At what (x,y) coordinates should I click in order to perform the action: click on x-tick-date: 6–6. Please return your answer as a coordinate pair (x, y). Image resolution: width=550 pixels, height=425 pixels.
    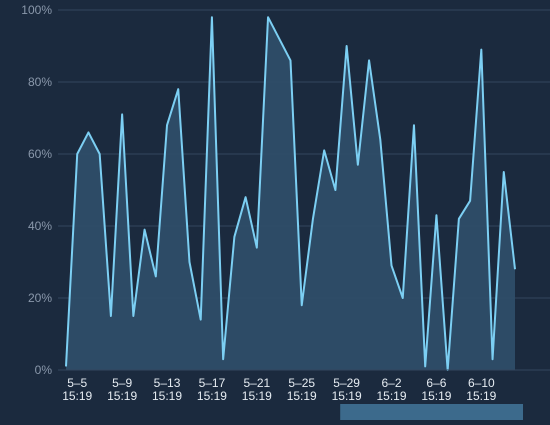
    Looking at the image, I should click on (436, 383).